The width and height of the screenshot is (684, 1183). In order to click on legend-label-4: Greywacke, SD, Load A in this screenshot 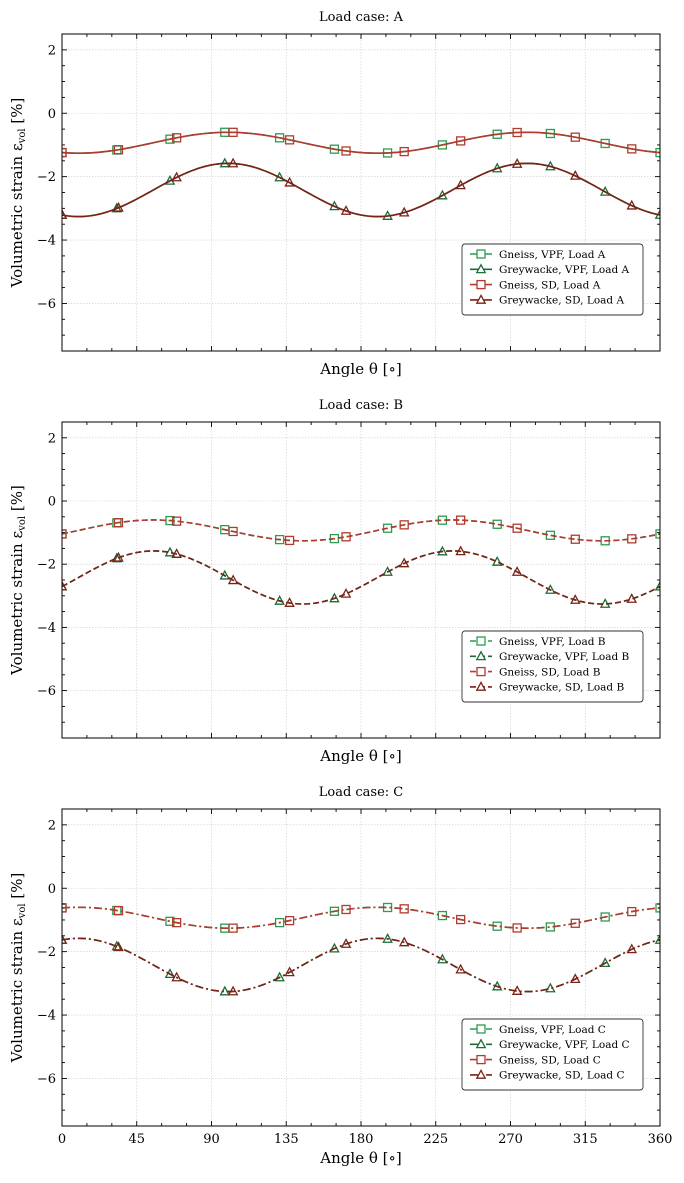, I will do `click(561, 301)`.